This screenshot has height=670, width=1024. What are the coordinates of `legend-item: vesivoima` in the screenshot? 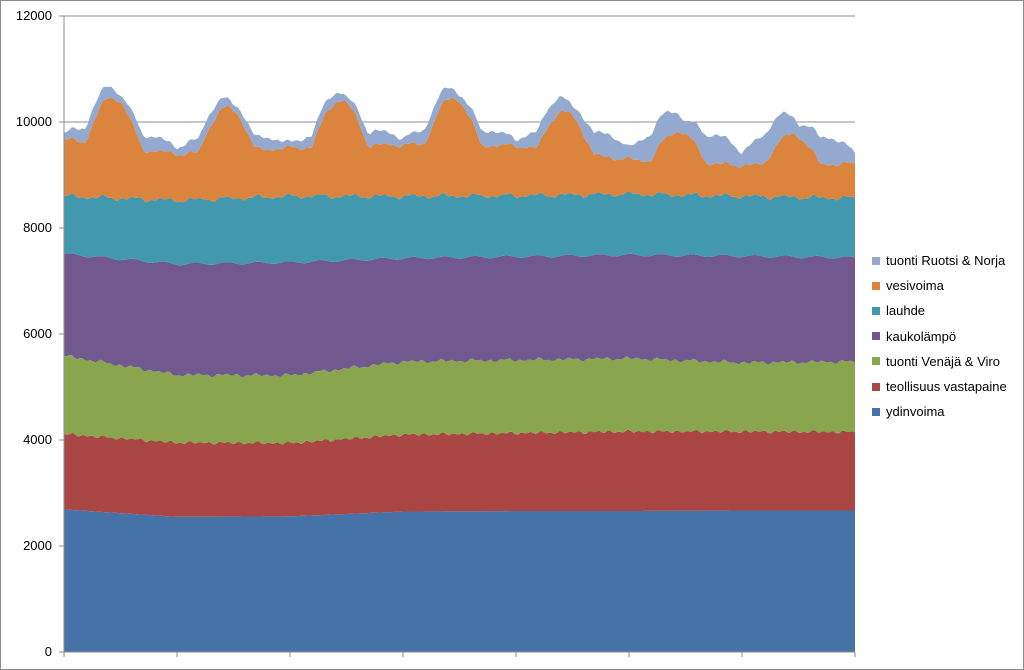 It's located at (947, 285).